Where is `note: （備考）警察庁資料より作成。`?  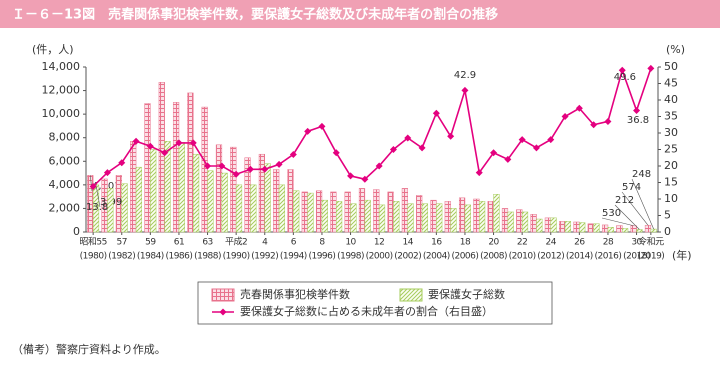 note: （備考）警察庁資料より作成。 is located at coordinates (89, 349).